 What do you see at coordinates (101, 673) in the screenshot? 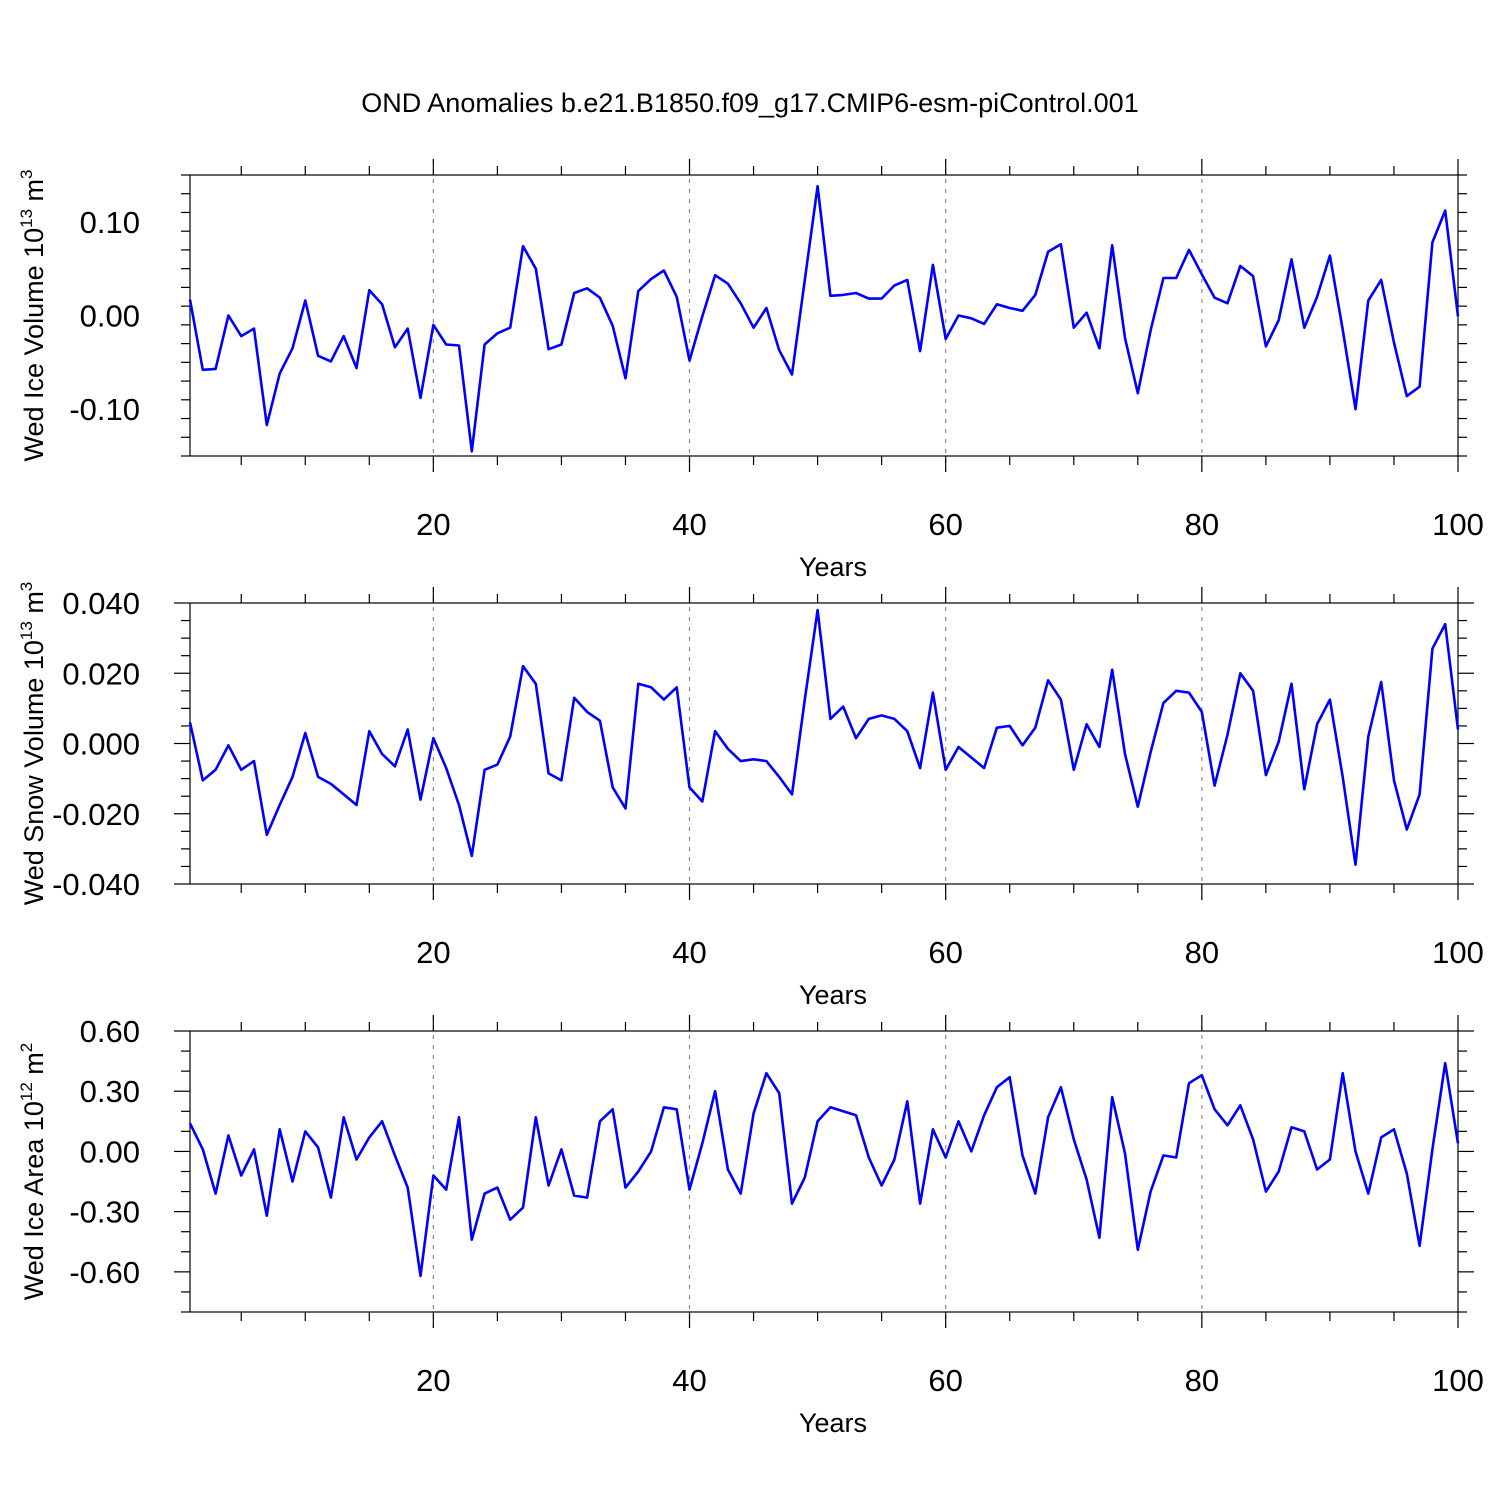
I see `y-tick-label: 0.020` at bounding box center [101, 673].